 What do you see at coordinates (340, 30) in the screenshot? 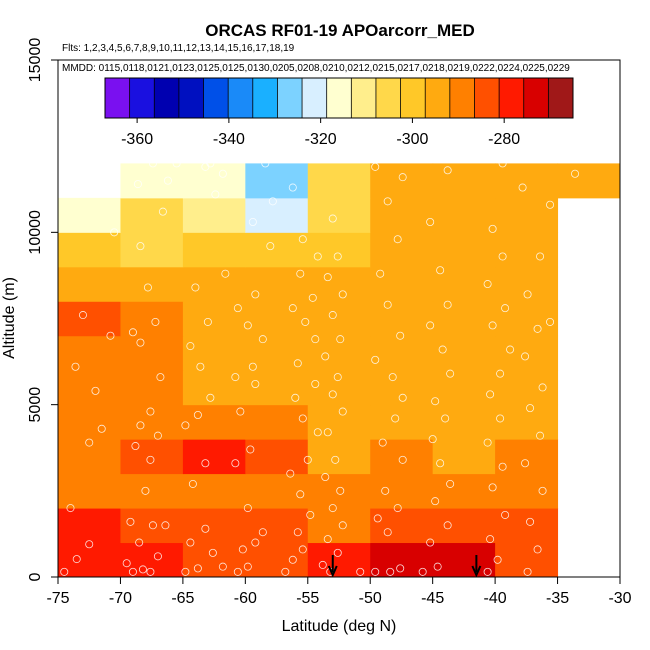
I see `chart-title: ORCAS RF01-19 APOarcorr_MED` at bounding box center [340, 30].